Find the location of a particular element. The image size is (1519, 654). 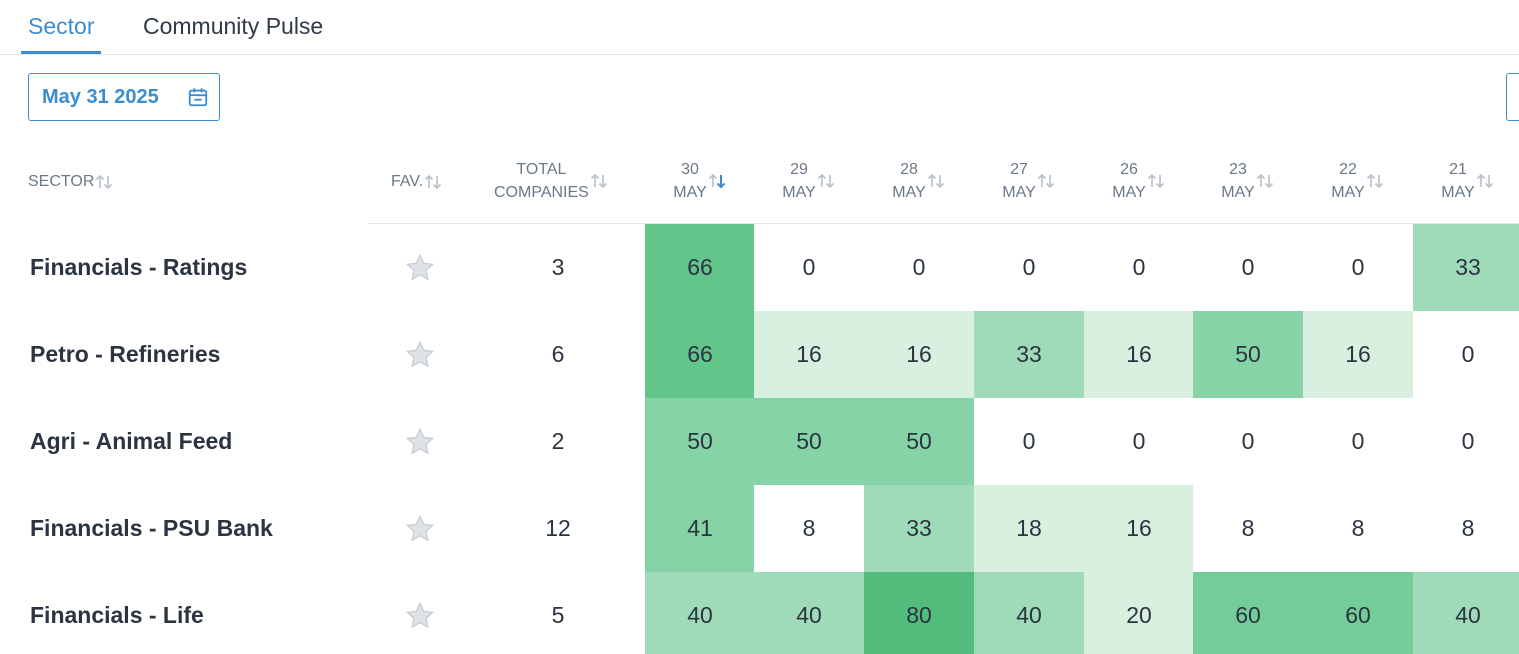

date-header-day: 30 is located at coordinates (690, 169).